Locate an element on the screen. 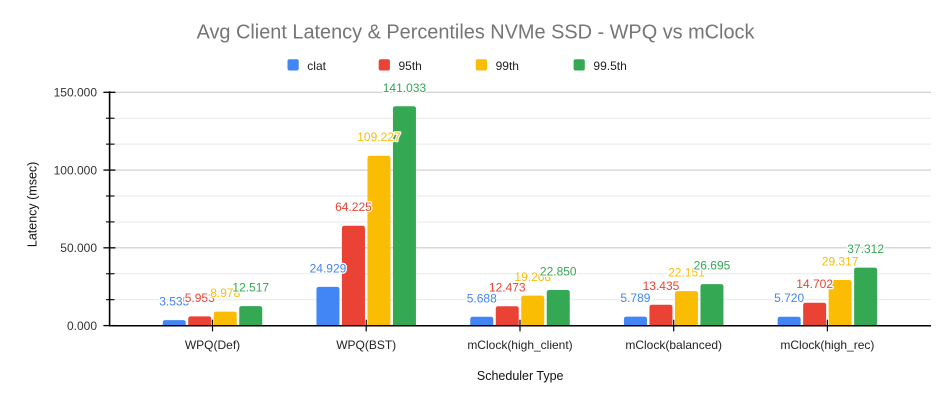 The image size is (951, 409). svg-text: mClock(balanced) is located at coordinates (673, 345).